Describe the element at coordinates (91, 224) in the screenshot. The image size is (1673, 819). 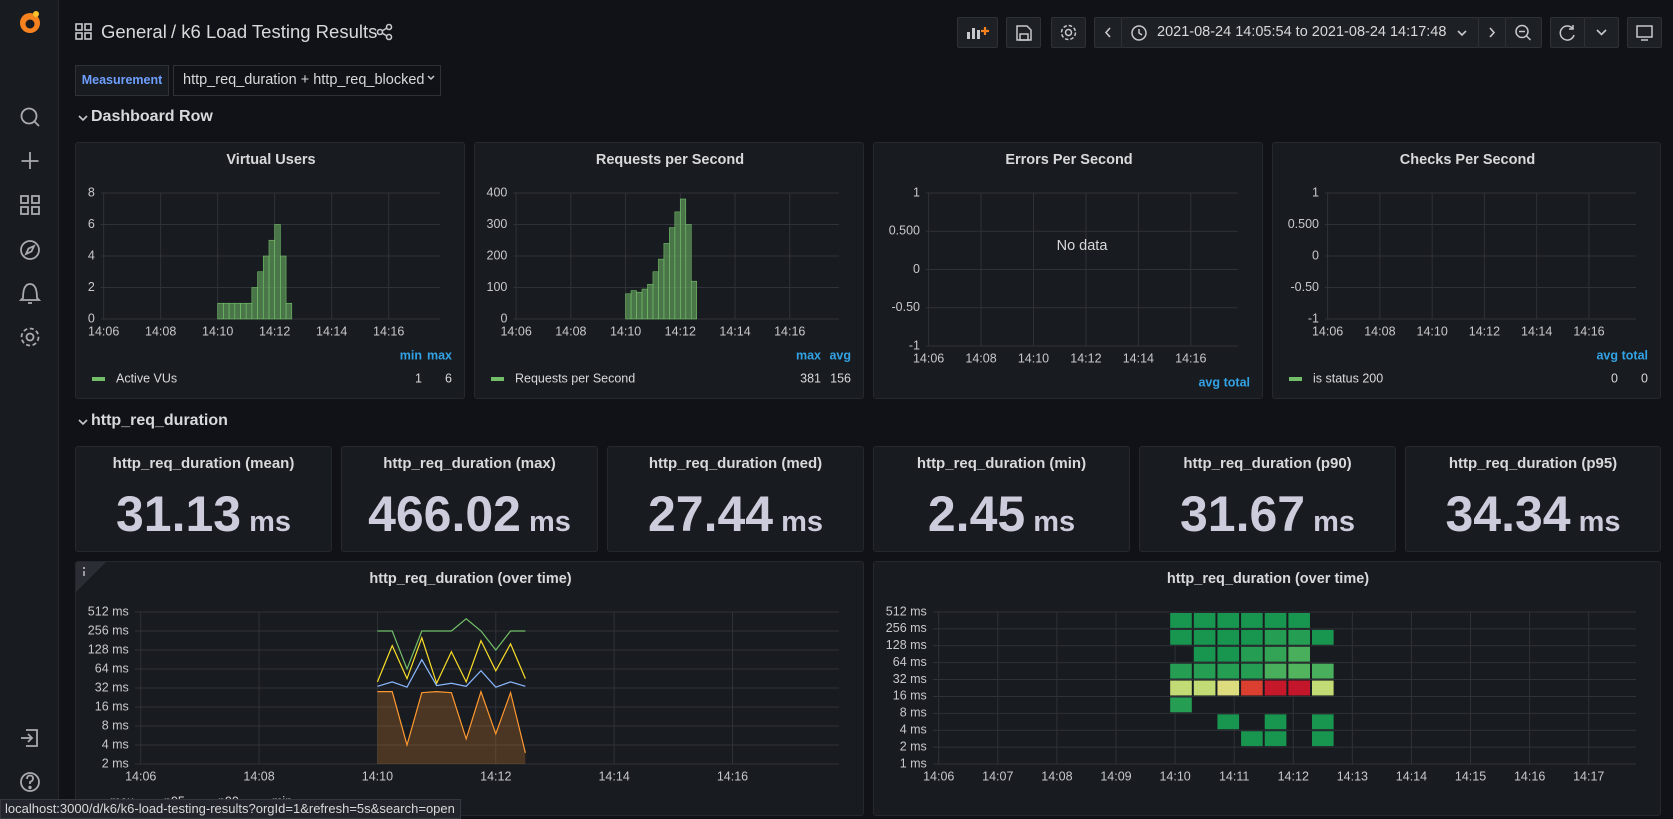
I see `y-tick-label: 6` at that location.